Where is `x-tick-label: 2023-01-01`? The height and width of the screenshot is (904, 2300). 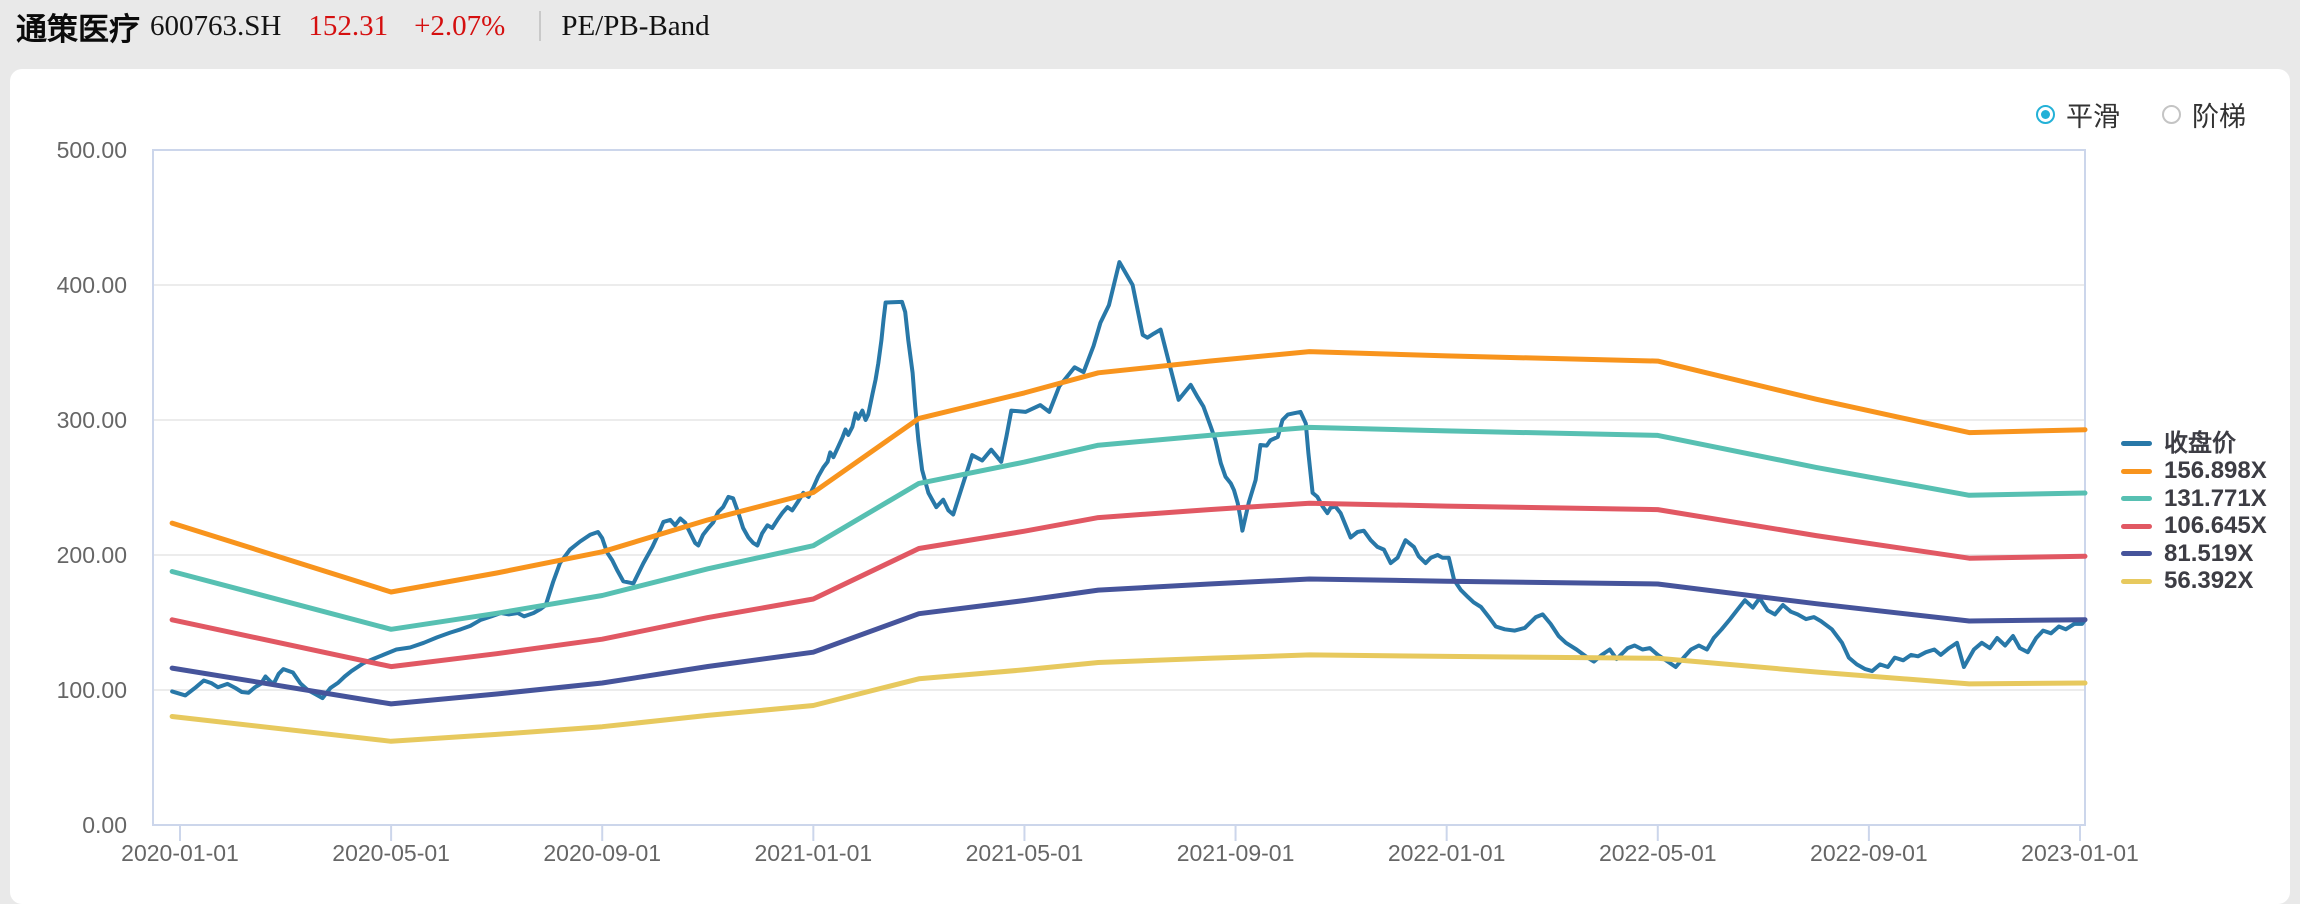 x-tick-label: 2023-01-01 is located at coordinates (2080, 853).